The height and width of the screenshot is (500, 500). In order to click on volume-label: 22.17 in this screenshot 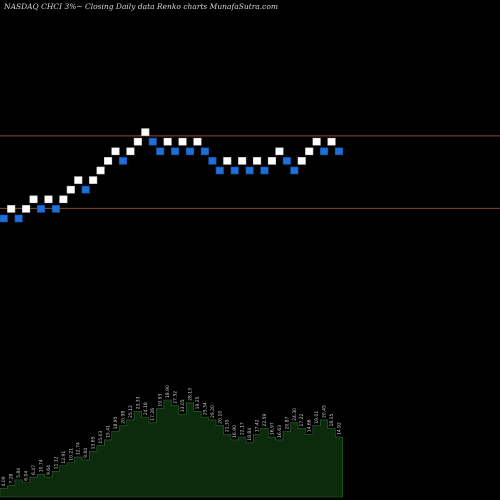, I will do `click(243, 428)`.